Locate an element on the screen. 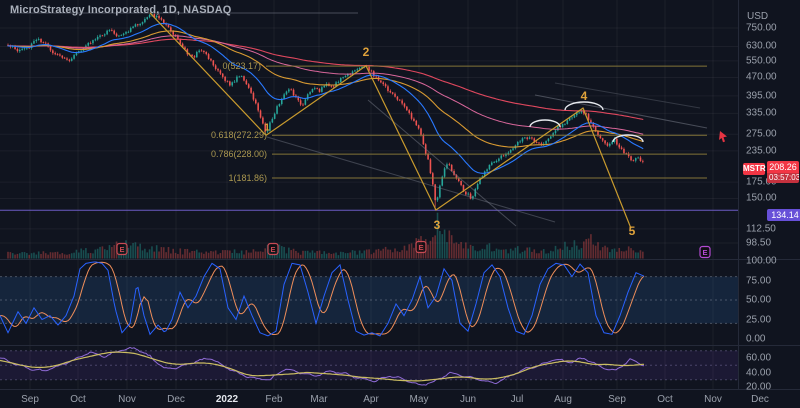  wave-label-2: 2 is located at coordinates (366, 52).